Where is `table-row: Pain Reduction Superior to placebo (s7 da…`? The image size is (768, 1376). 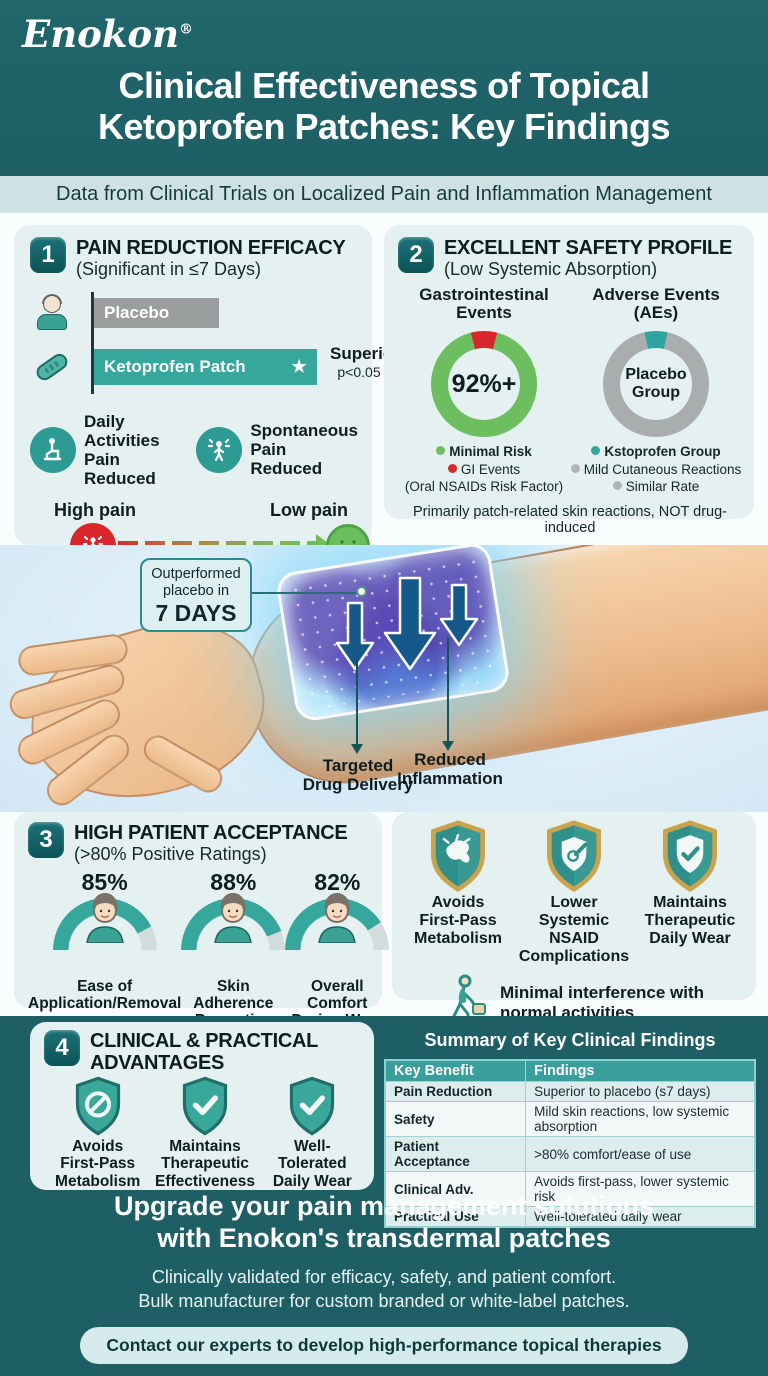
table-row: Pain Reduction Superior to placebo (s7 da… is located at coordinates (570, 1091).